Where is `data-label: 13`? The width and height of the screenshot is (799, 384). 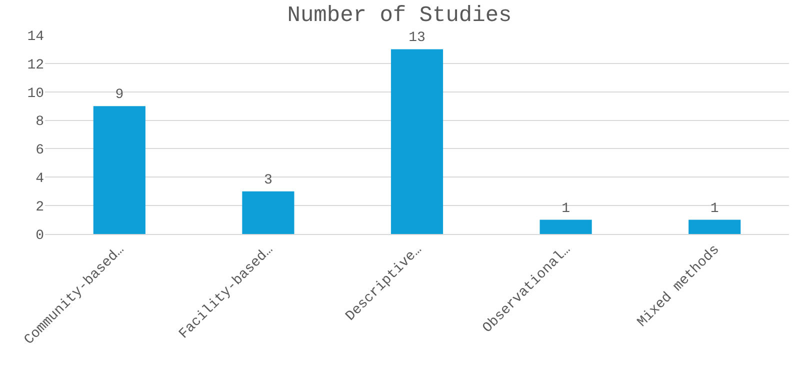
data-label: 13 is located at coordinates (417, 38).